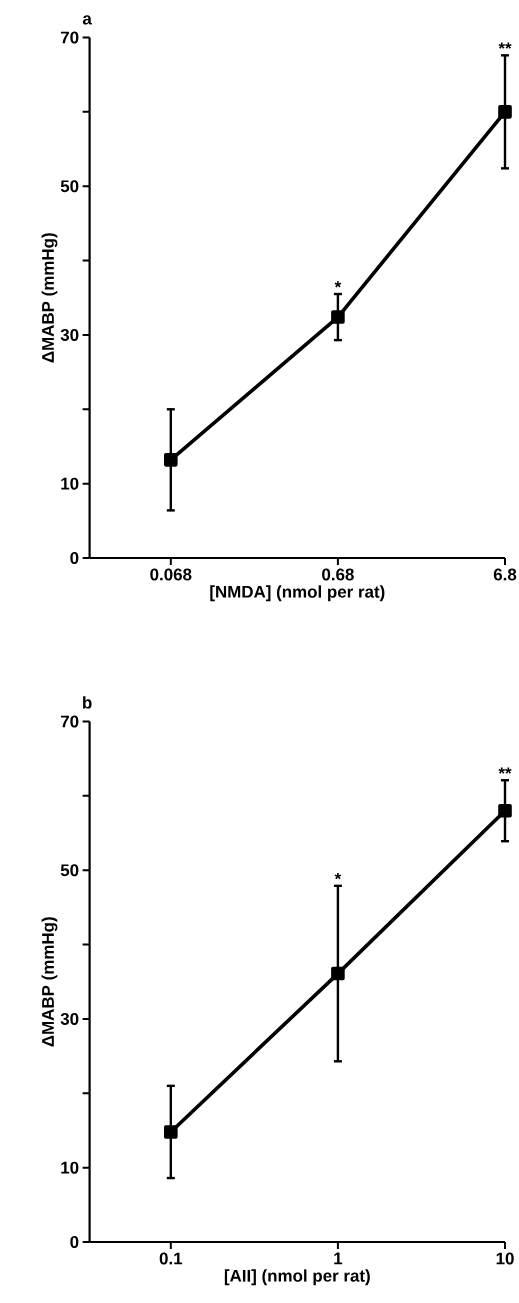 The image size is (519, 1303). Describe the element at coordinates (505, 1258) in the screenshot. I see `x-tick-label: 10` at that location.